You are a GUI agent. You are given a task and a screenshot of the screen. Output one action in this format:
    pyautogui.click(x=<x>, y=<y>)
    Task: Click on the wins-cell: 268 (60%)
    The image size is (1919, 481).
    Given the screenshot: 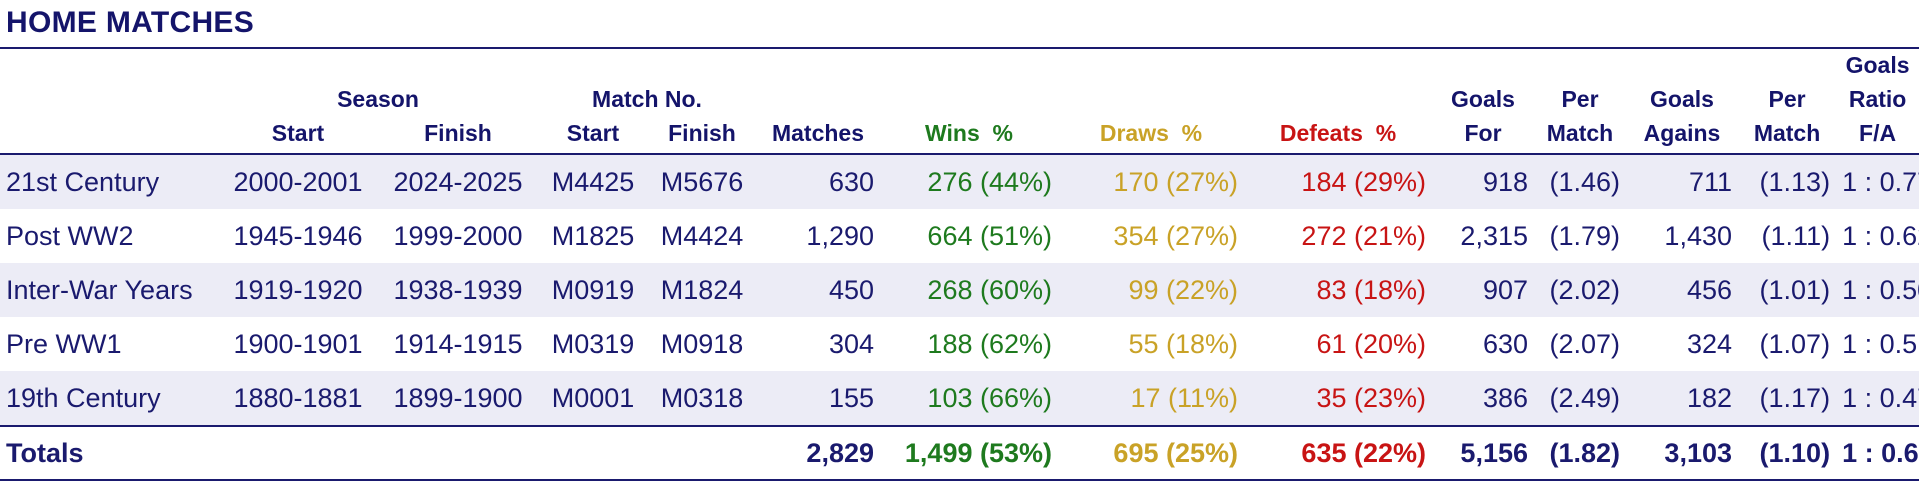 What is the action you would take?
    pyautogui.click(x=969, y=290)
    